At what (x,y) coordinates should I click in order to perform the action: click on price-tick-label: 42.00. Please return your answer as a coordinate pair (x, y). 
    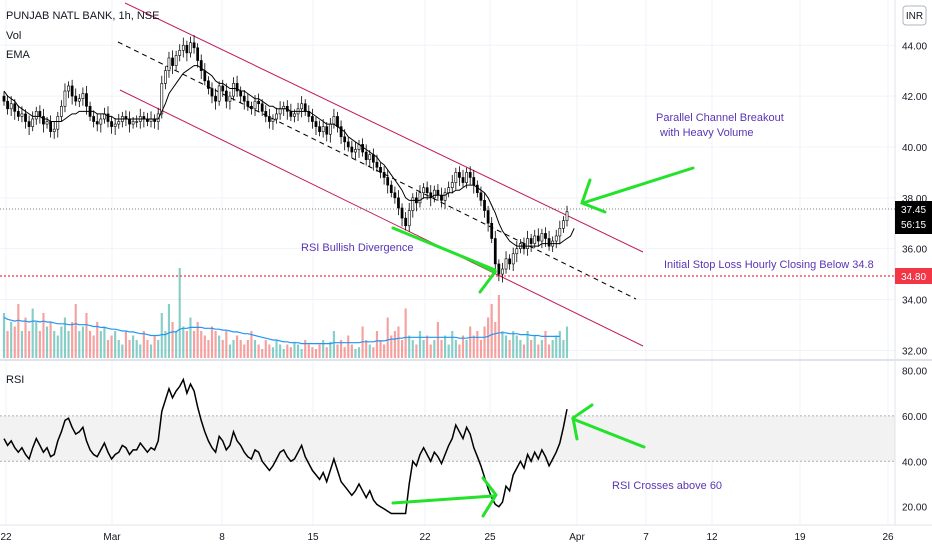
    Looking at the image, I should click on (914, 97).